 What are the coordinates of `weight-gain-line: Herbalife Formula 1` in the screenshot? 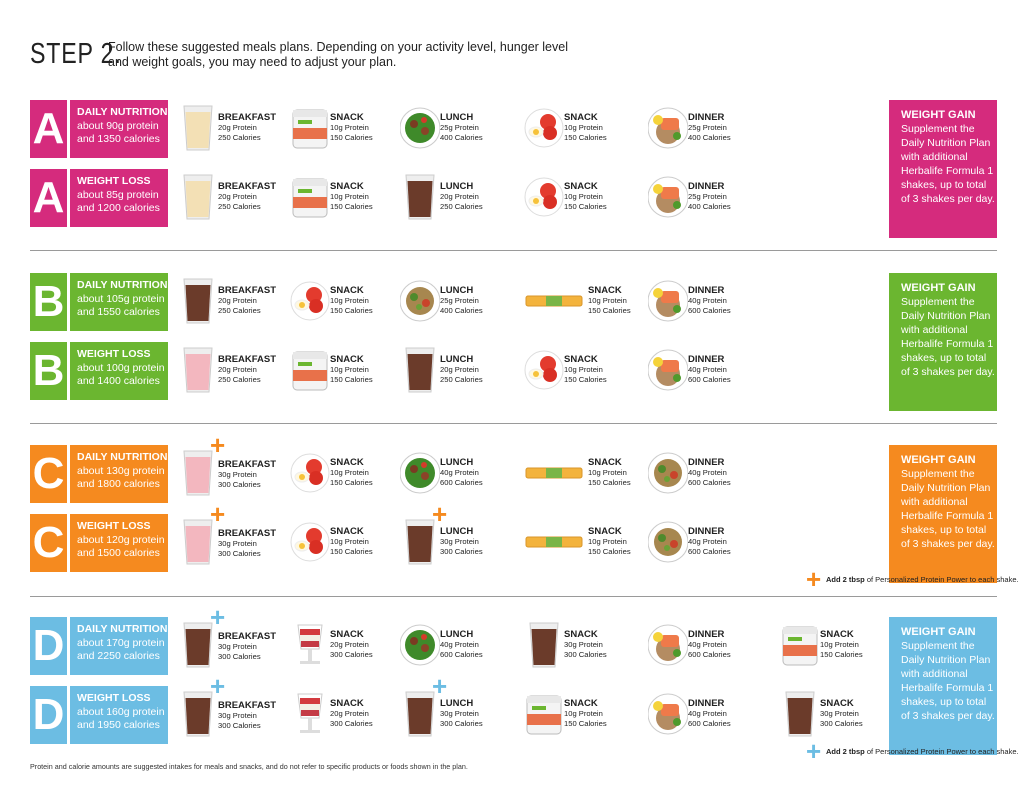 It's located at (947, 516).